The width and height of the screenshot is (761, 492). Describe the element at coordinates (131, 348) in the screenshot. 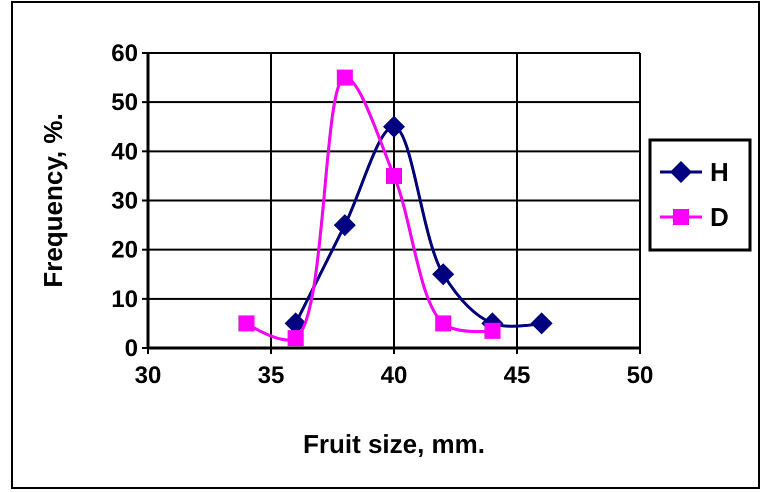

I see `y-tick-label: 0` at that location.